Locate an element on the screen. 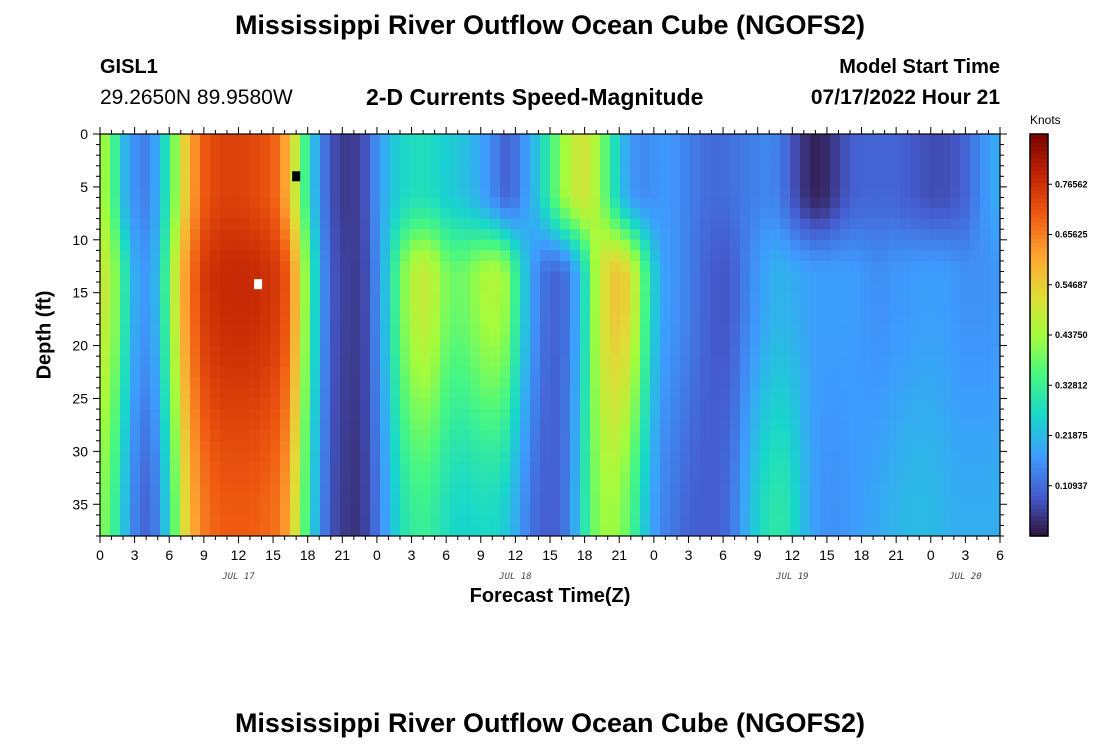 The width and height of the screenshot is (1100, 750). x-tick-label: 21 is located at coordinates (896, 555).